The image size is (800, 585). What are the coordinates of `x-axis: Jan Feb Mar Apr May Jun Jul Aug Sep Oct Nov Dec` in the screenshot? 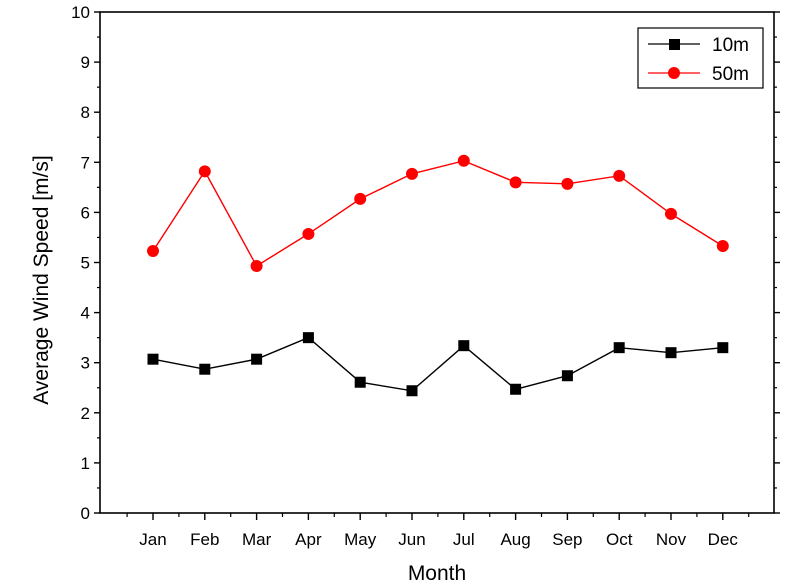 It's located at (438, 531).